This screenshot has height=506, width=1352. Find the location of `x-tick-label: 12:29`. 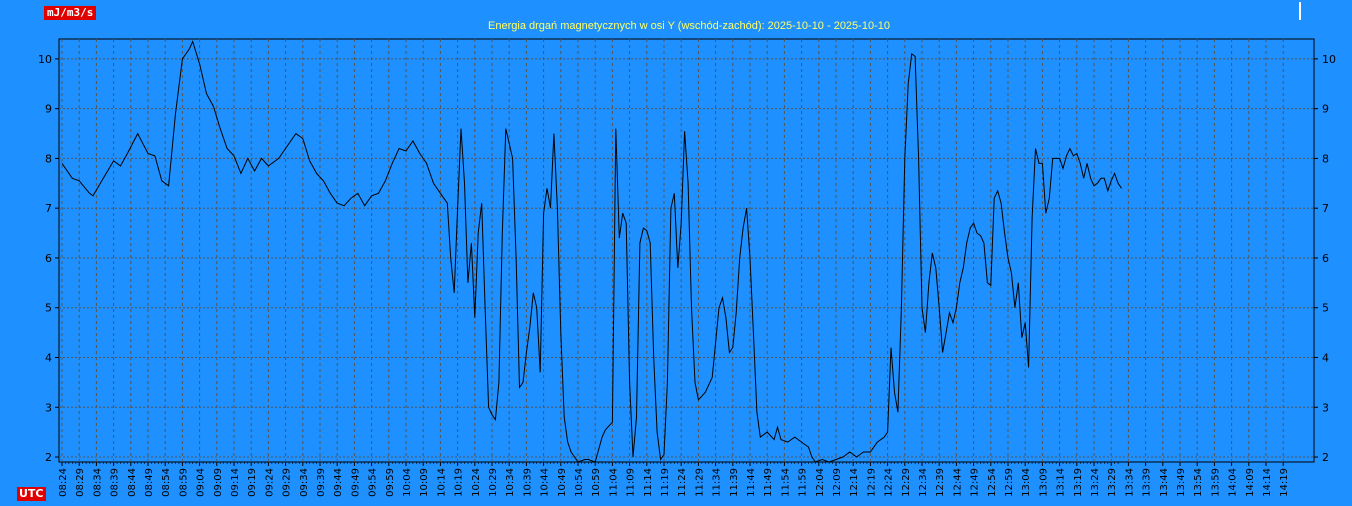

x-tick-label: 12:29 is located at coordinates (906, 482).